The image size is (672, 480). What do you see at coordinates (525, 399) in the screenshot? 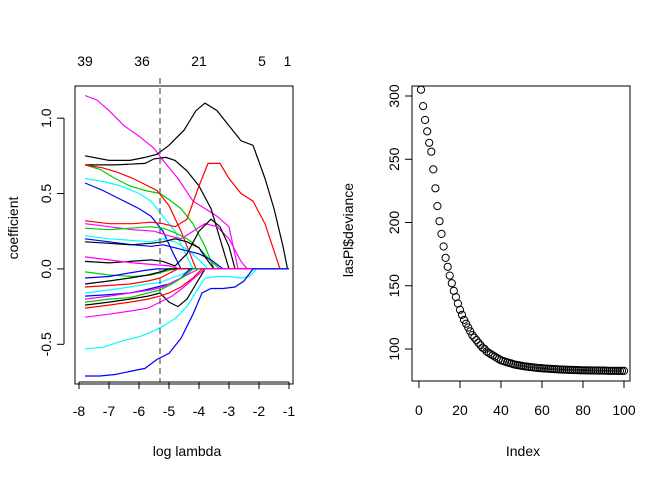
I see `right-x-axis: 0 20 40 60 80 100` at bounding box center [525, 399].